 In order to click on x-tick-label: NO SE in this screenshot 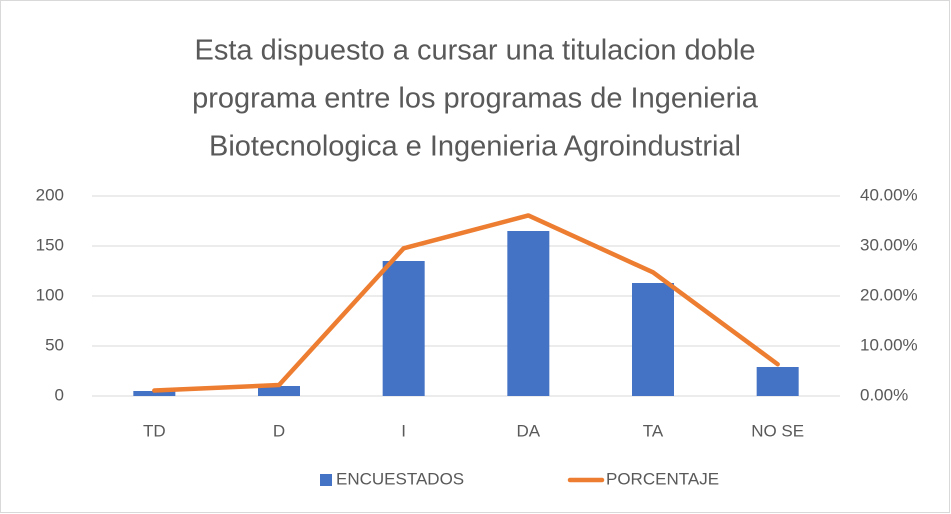, I will do `click(777, 430)`.